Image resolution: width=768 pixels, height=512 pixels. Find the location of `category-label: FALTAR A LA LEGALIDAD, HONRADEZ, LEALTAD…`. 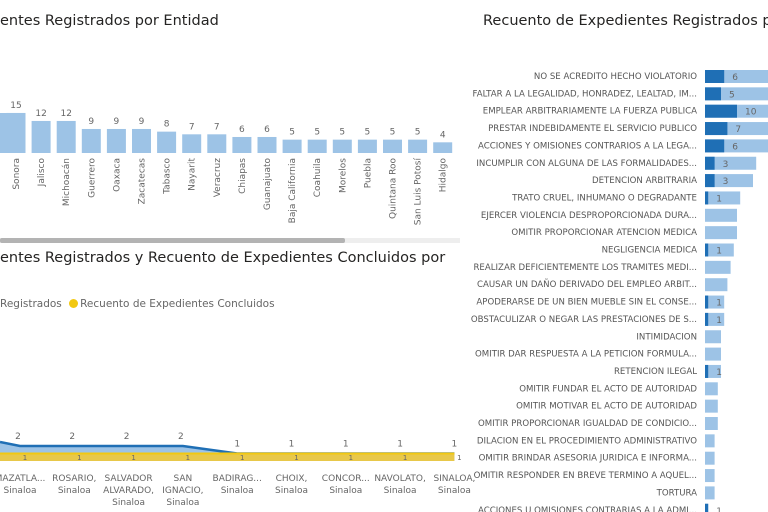

category-label: FALTAR A LA LEGALIDAD, HONRADEZ, LEALTAD… is located at coordinates (585, 94).